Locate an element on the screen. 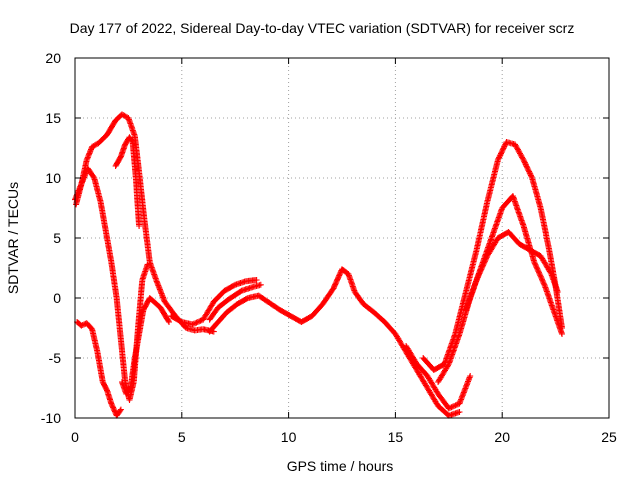  y-tick-label: 10 is located at coordinates (53, 178).